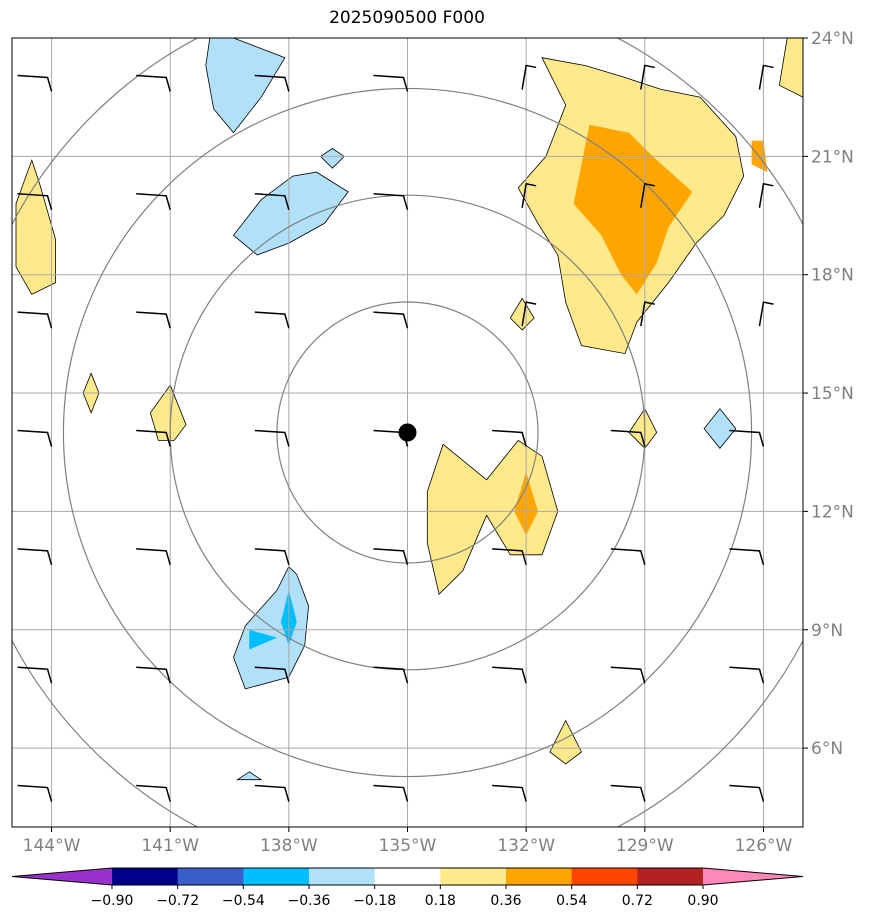  Describe the element at coordinates (526, 846) in the screenshot. I see `x-tick-label: 132°W` at that location.